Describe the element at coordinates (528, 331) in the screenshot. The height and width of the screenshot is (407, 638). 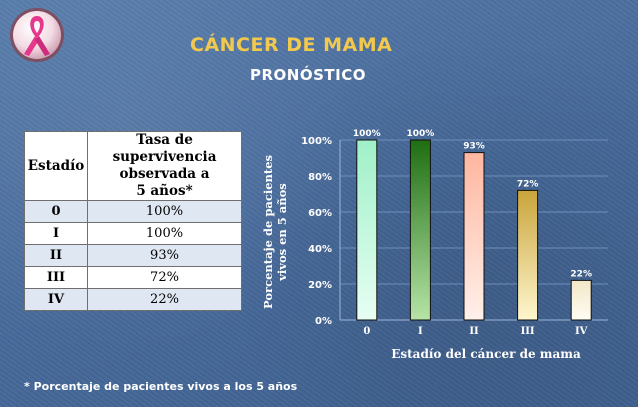
I see `x-tick-label: III` at that location.